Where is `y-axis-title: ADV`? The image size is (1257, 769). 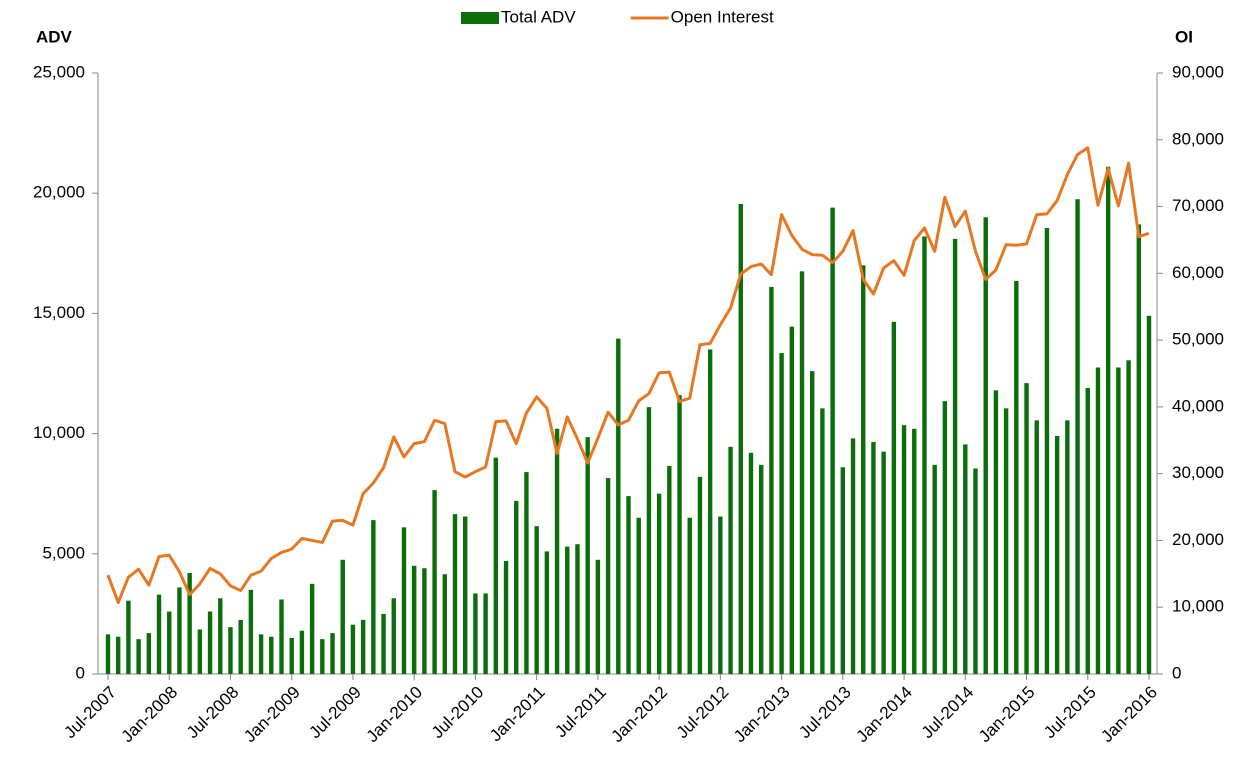 y-axis-title: ADV is located at coordinates (54, 36).